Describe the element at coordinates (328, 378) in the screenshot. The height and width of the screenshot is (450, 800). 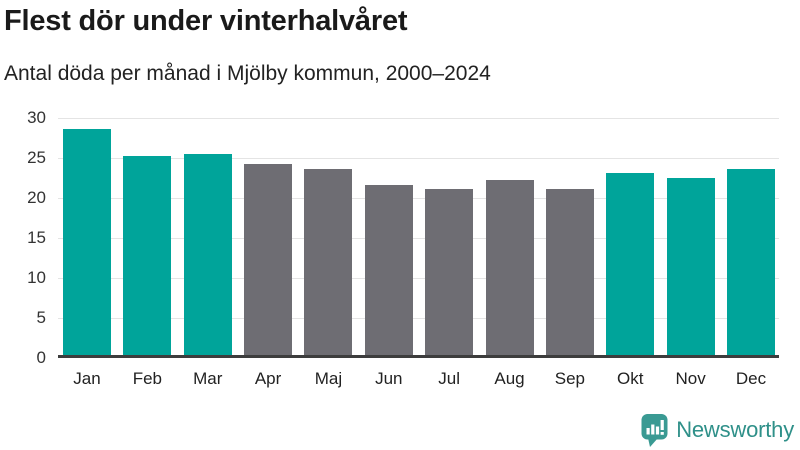
I see `x-tick-maj: Maj` at that location.